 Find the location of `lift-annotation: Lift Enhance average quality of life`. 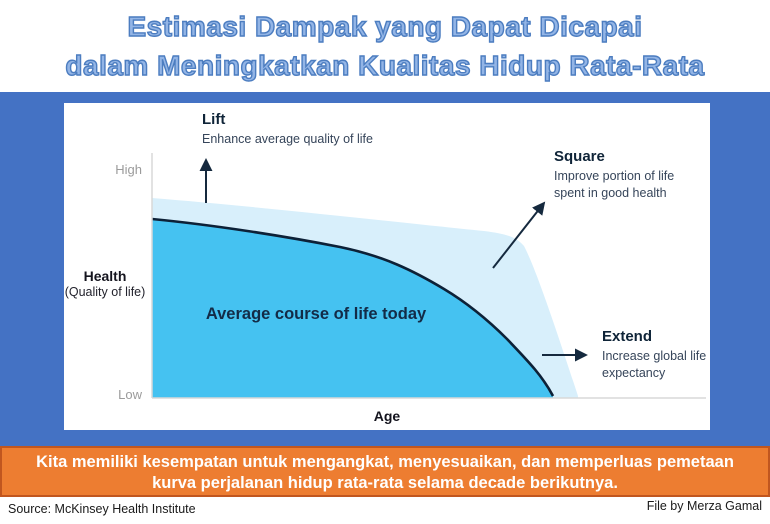

lift-annotation: Lift Enhance average quality of life is located at coordinates (287, 129).